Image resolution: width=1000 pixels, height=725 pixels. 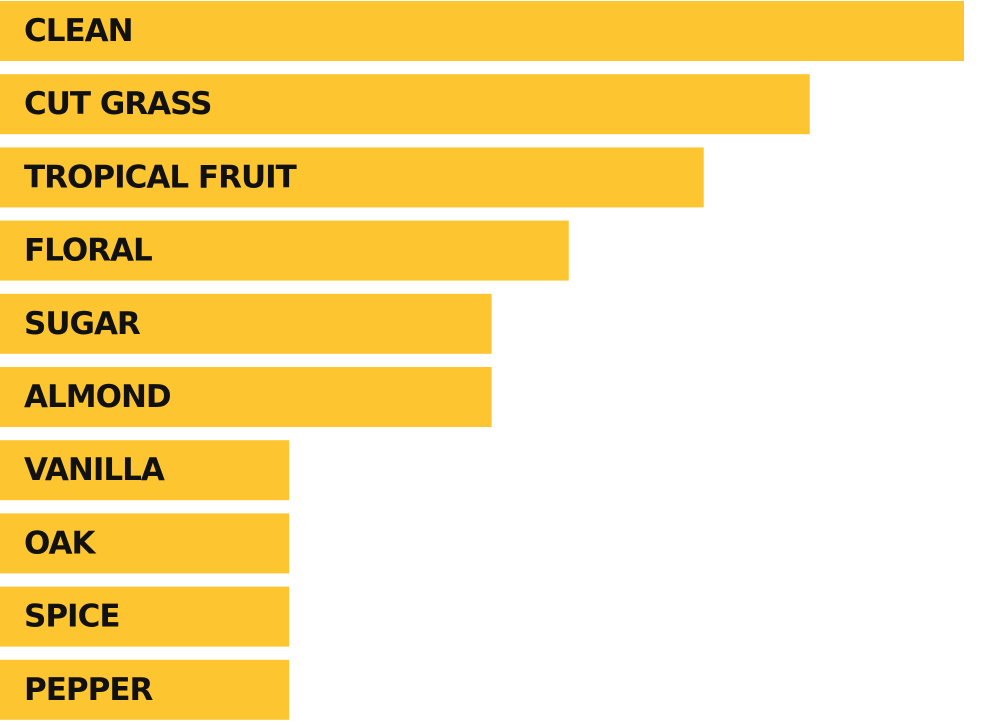 What do you see at coordinates (145, 616) in the screenshot?
I see `bar-spice` at bounding box center [145, 616].